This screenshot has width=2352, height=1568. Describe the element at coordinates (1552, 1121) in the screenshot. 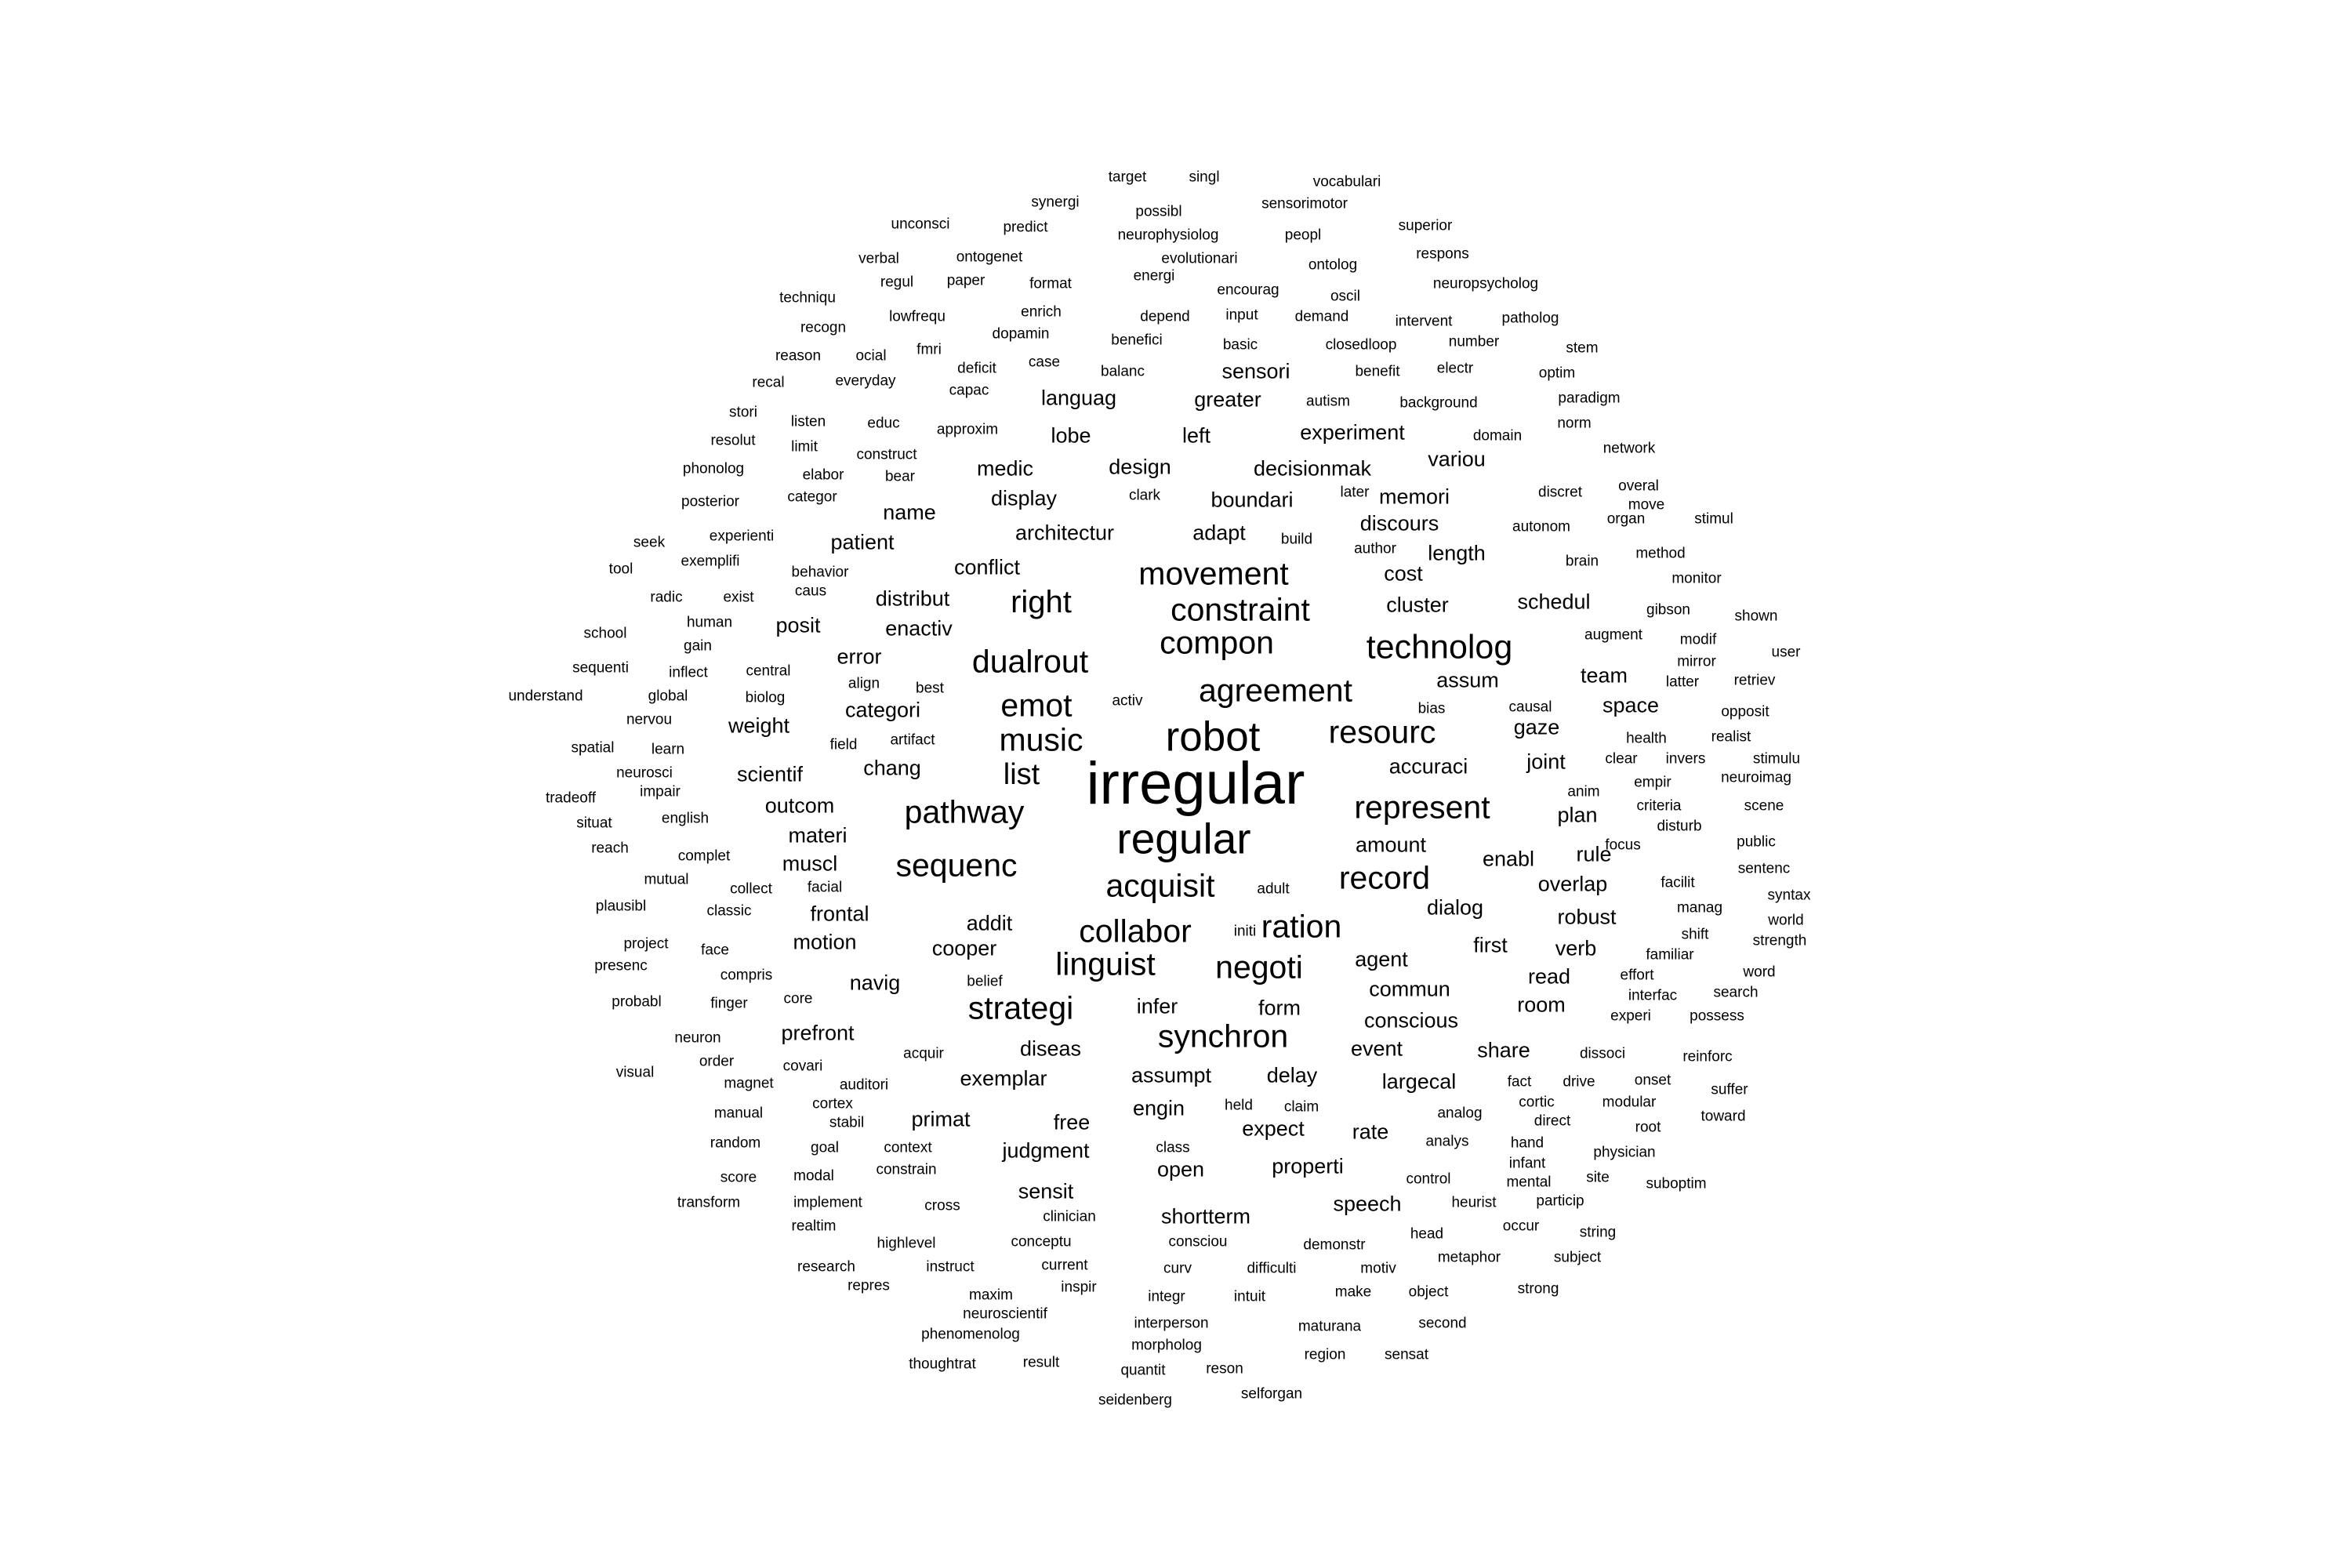

I see `word-direct: direct` at that location.